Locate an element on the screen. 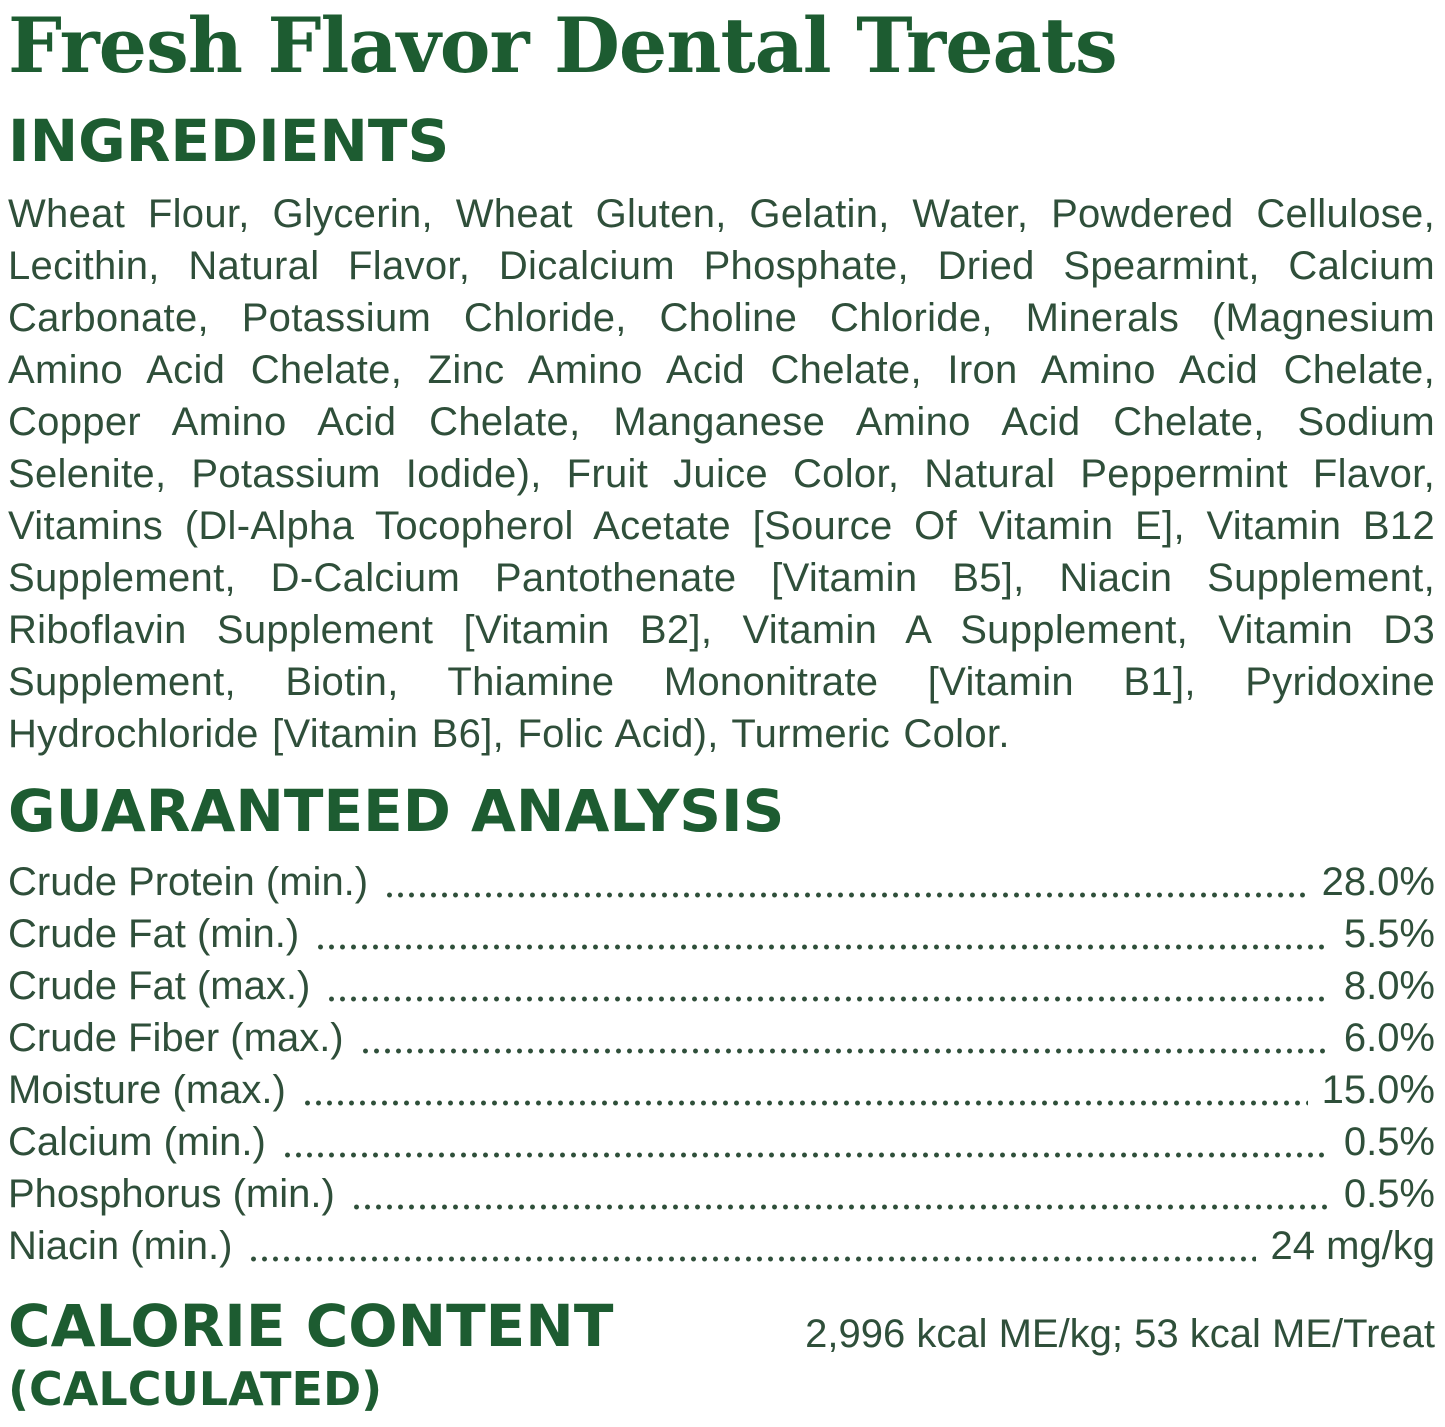 The image size is (1445, 1427). analysis-label: Calcium (min.) is located at coordinates (137, 1142).